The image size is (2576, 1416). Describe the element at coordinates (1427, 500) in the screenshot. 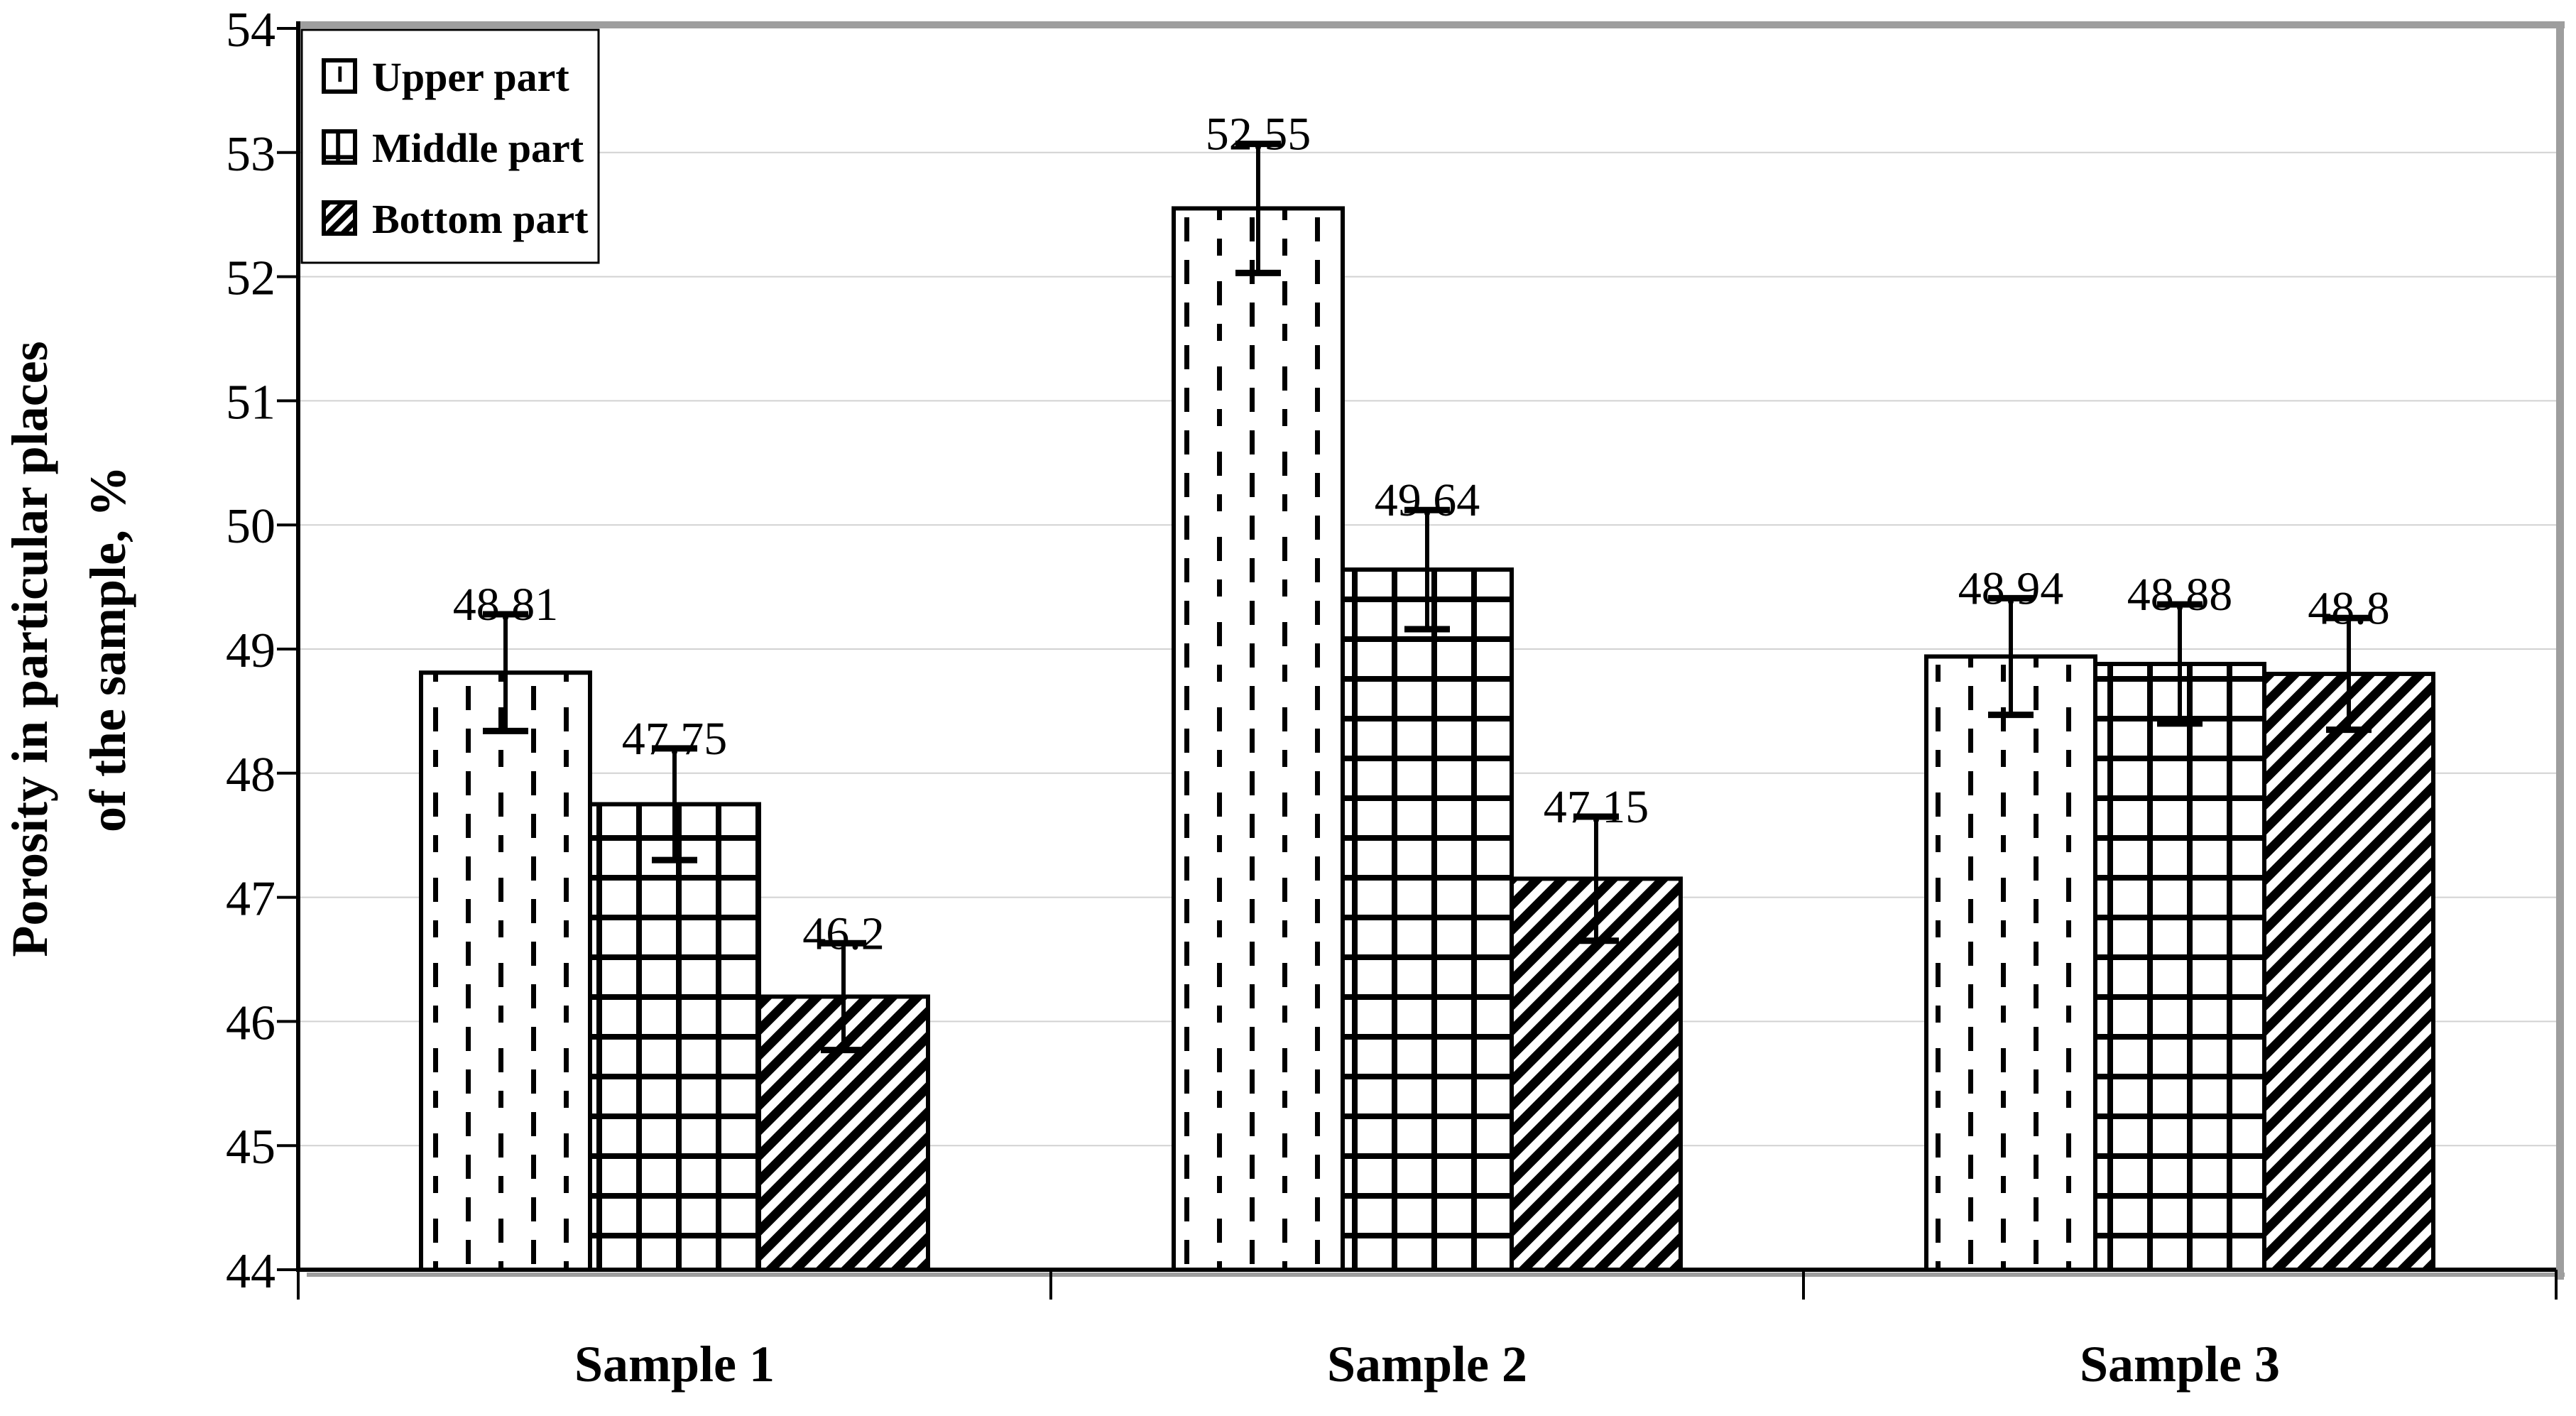

I see `data-label-value: 49.64` at that location.